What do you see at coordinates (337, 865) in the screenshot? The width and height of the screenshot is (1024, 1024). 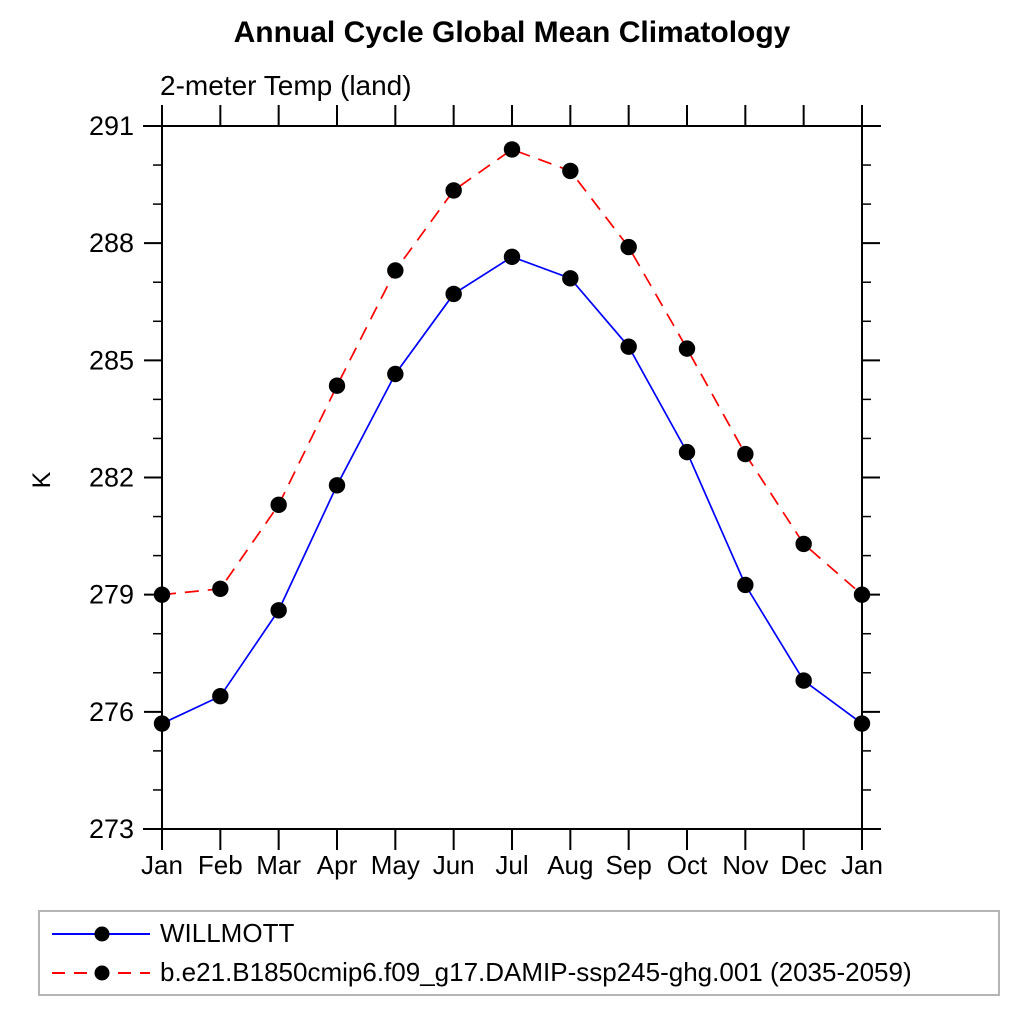 I see `x-tick-label: Apr` at bounding box center [337, 865].